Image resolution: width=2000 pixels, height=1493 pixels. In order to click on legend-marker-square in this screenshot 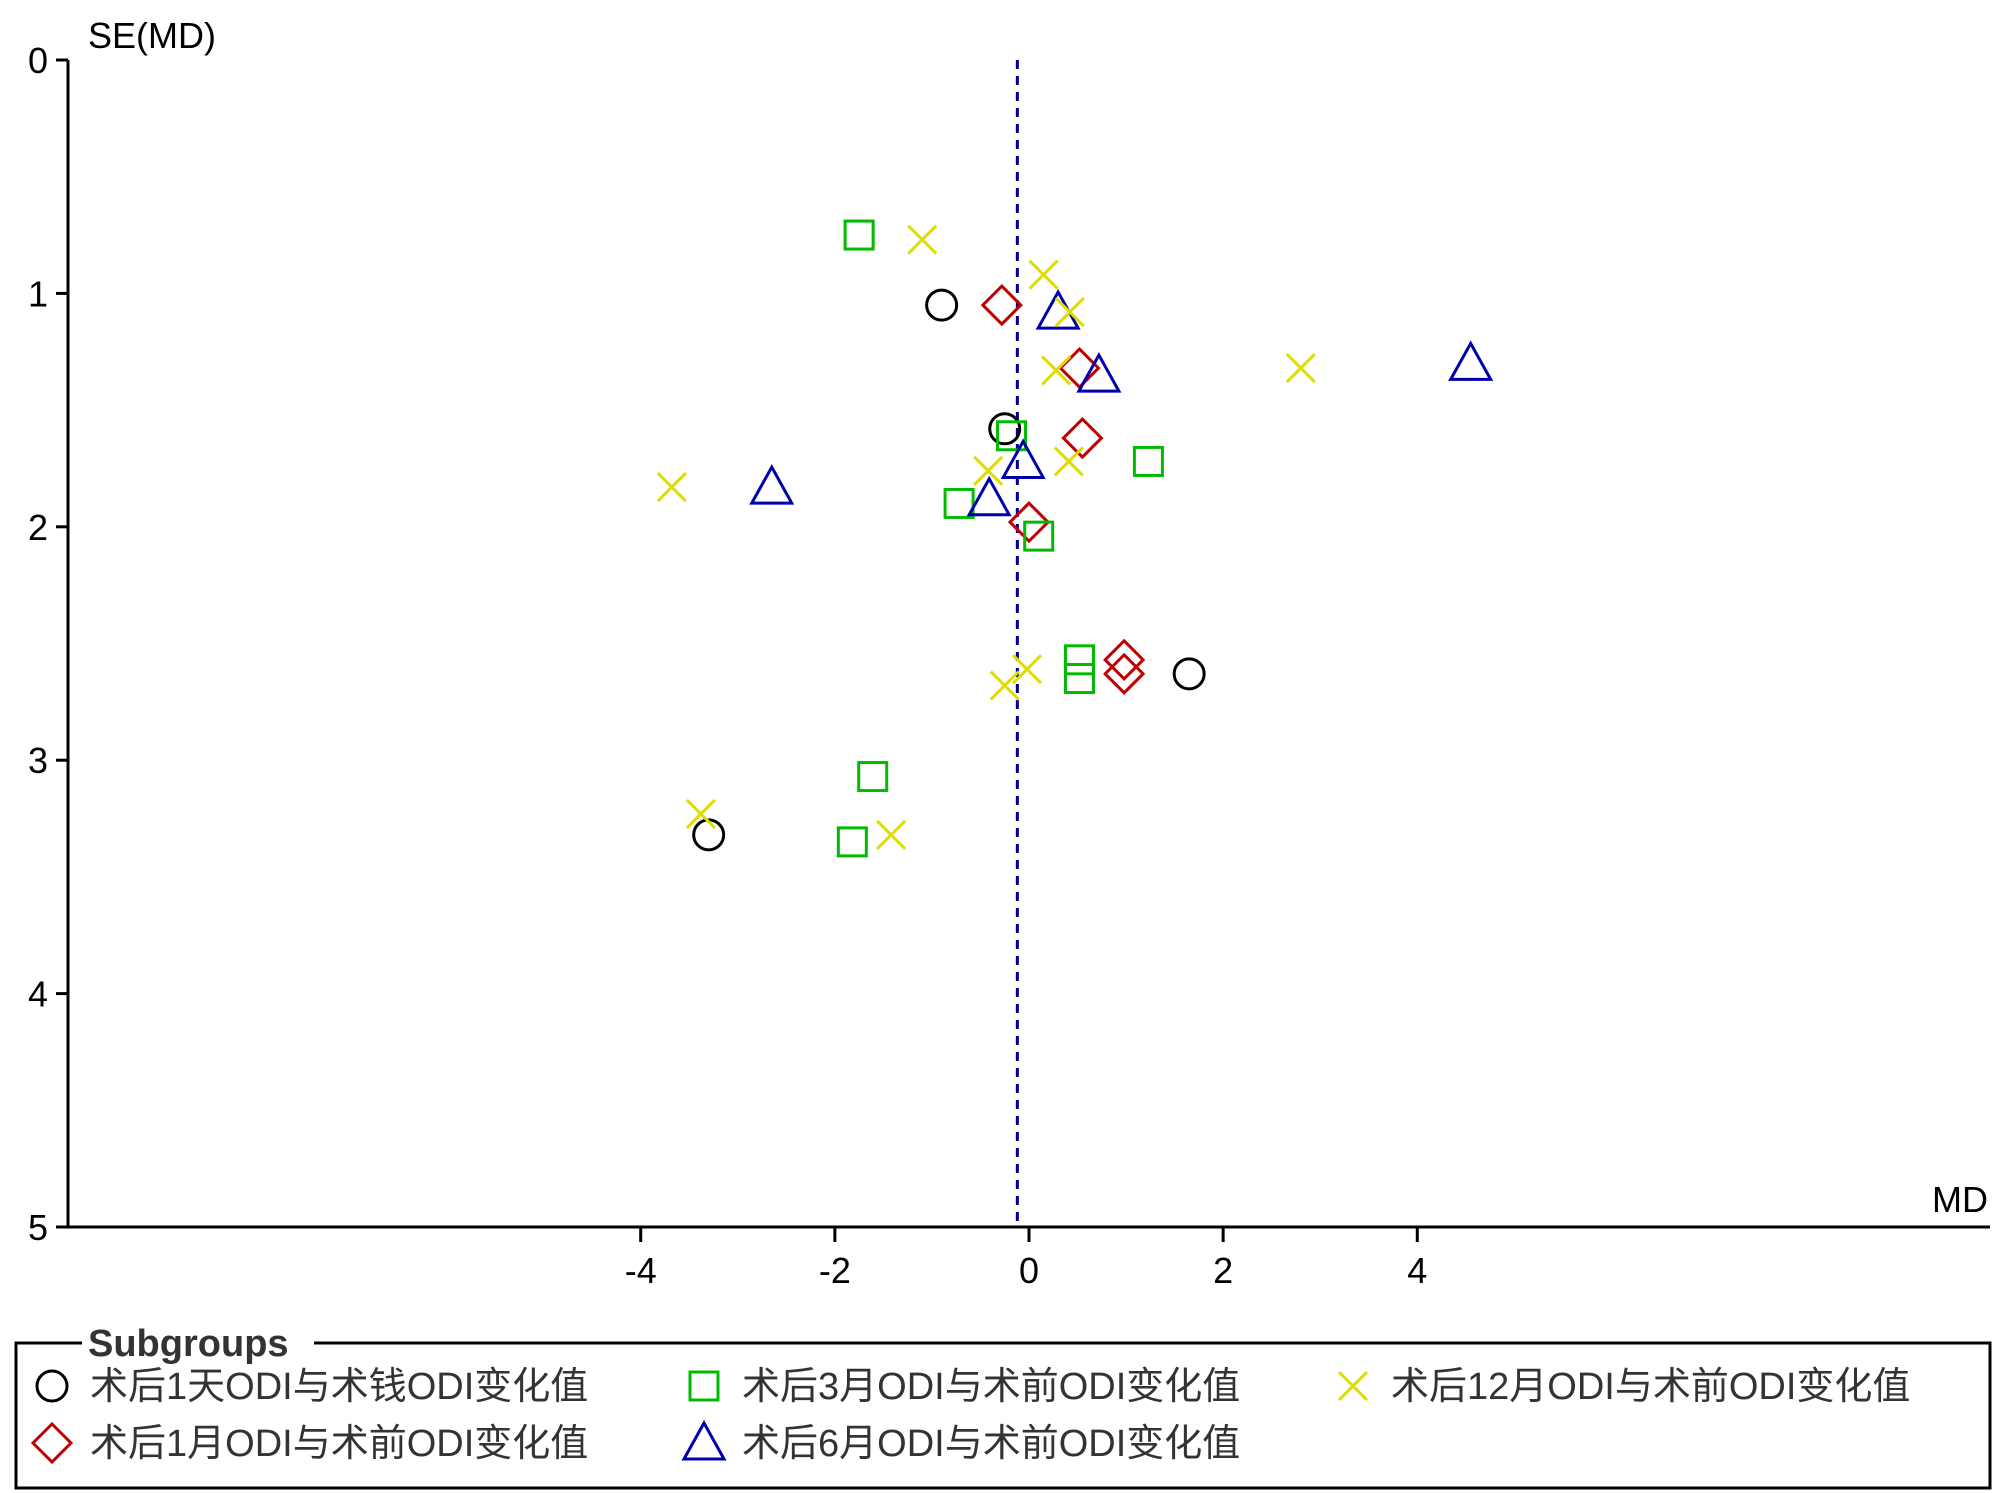, I will do `click(704, 1386)`.